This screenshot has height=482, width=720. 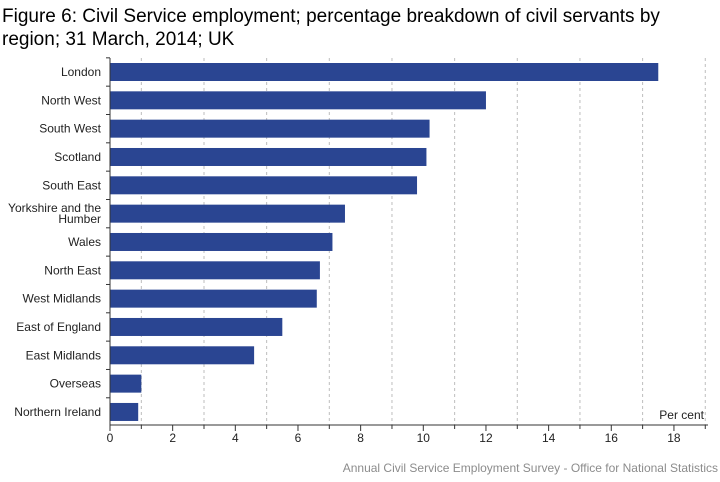 What do you see at coordinates (81, 72) in the screenshot?
I see `category-label: London` at bounding box center [81, 72].